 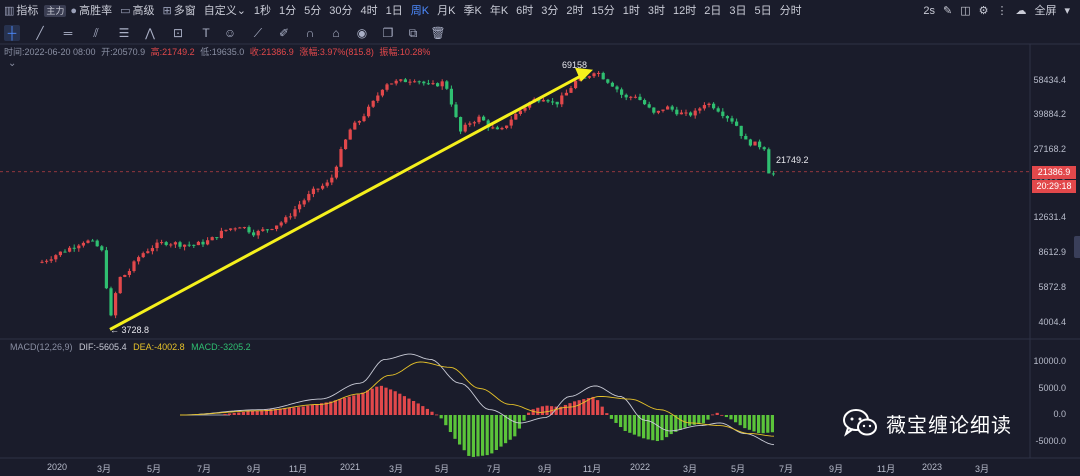 I want to click on wechat-icon, so click(x=860, y=423).